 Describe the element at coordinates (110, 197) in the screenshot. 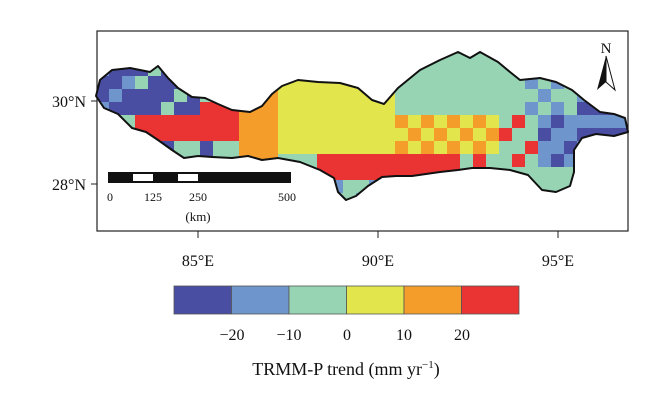

I see `scale-tick-0: 0` at that location.